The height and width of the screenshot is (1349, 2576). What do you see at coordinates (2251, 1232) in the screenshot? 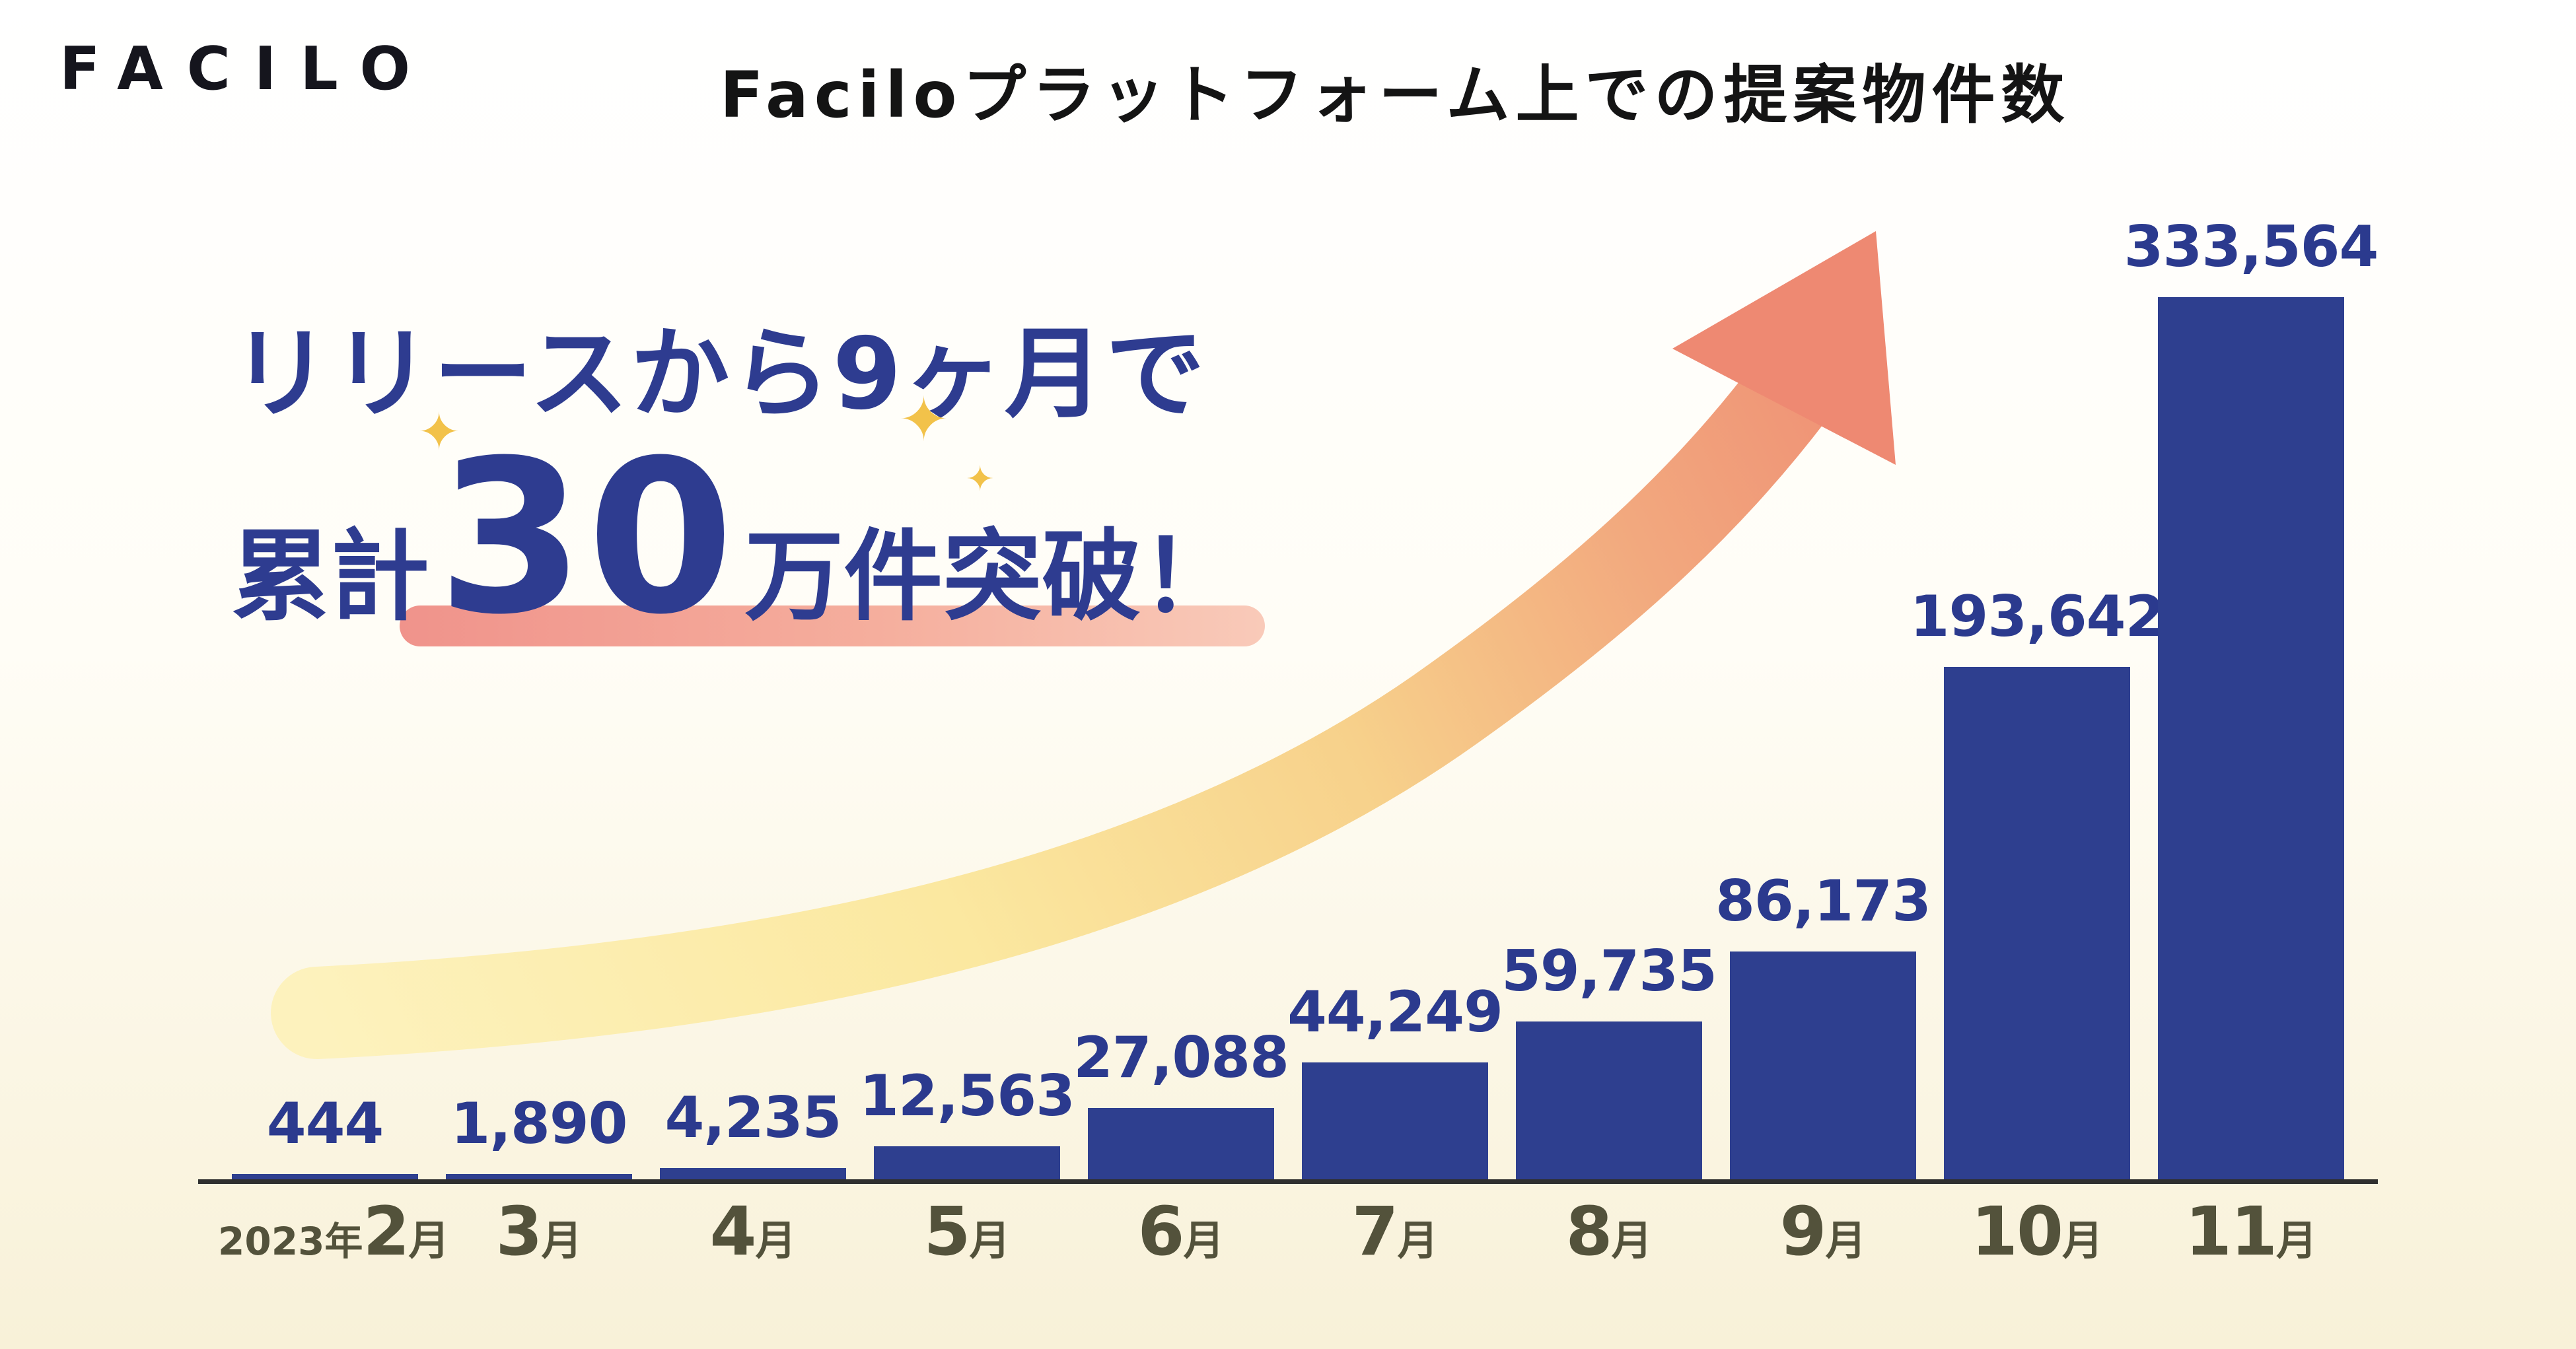
I see `x-axis-label: 11月` at bounding box center [2251, 1232].